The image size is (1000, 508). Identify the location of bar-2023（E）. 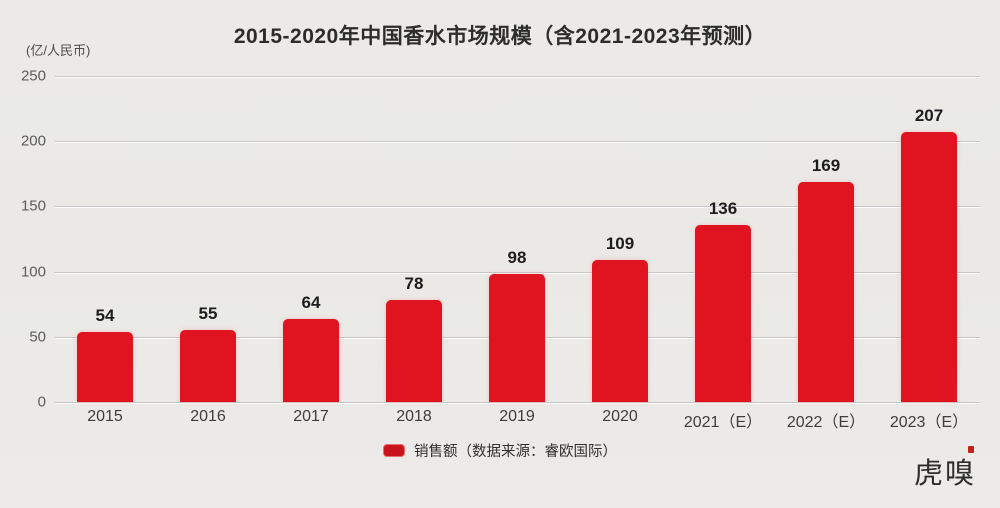
(929, 267).